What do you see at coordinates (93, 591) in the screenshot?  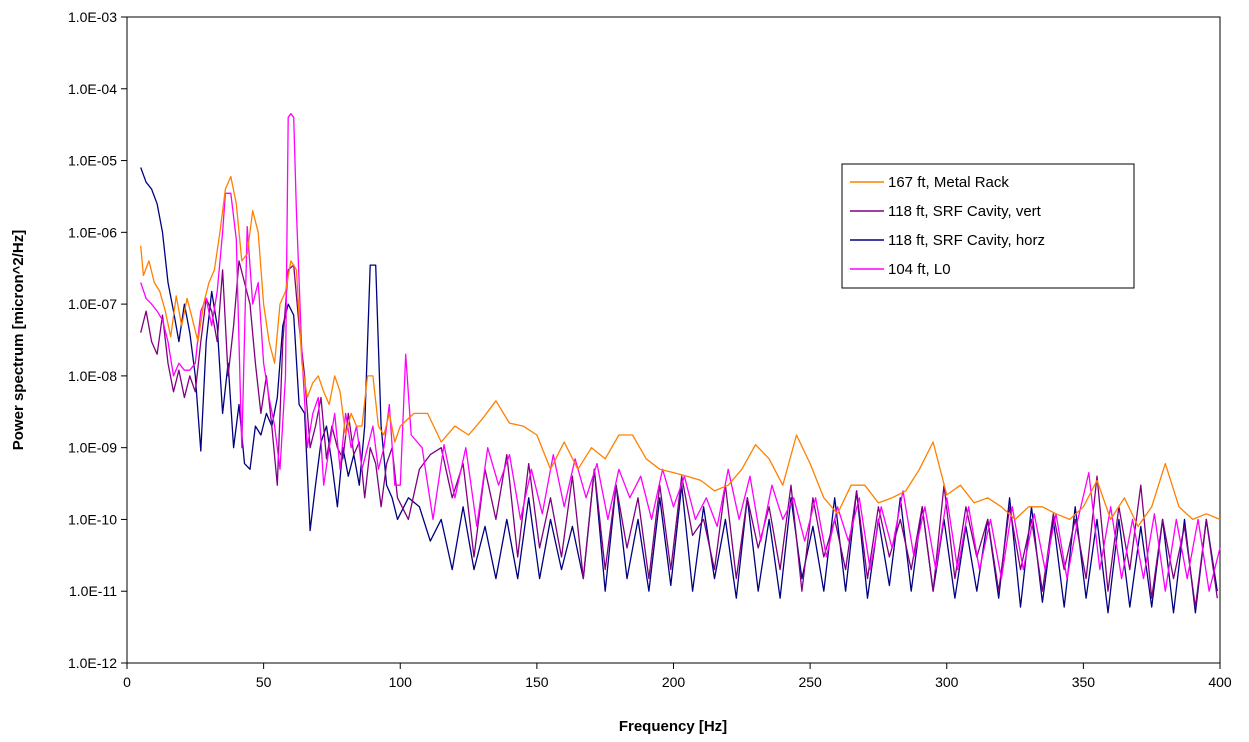 I see `y-tick-label: 1.0E-11` at bounding box center [93, 591].